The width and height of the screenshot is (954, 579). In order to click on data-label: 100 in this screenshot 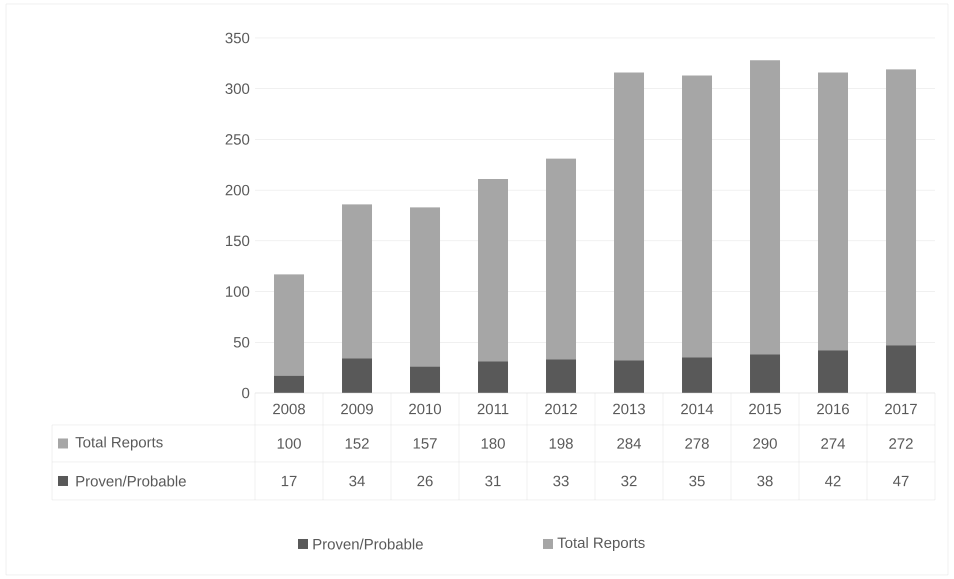, I will do `click(289, 443)`.